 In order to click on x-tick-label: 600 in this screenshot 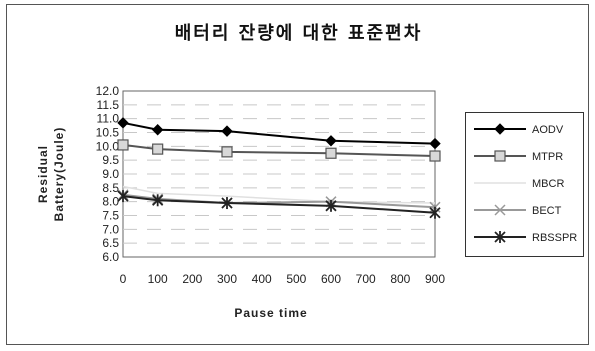, I will do `click(331, 279)`.